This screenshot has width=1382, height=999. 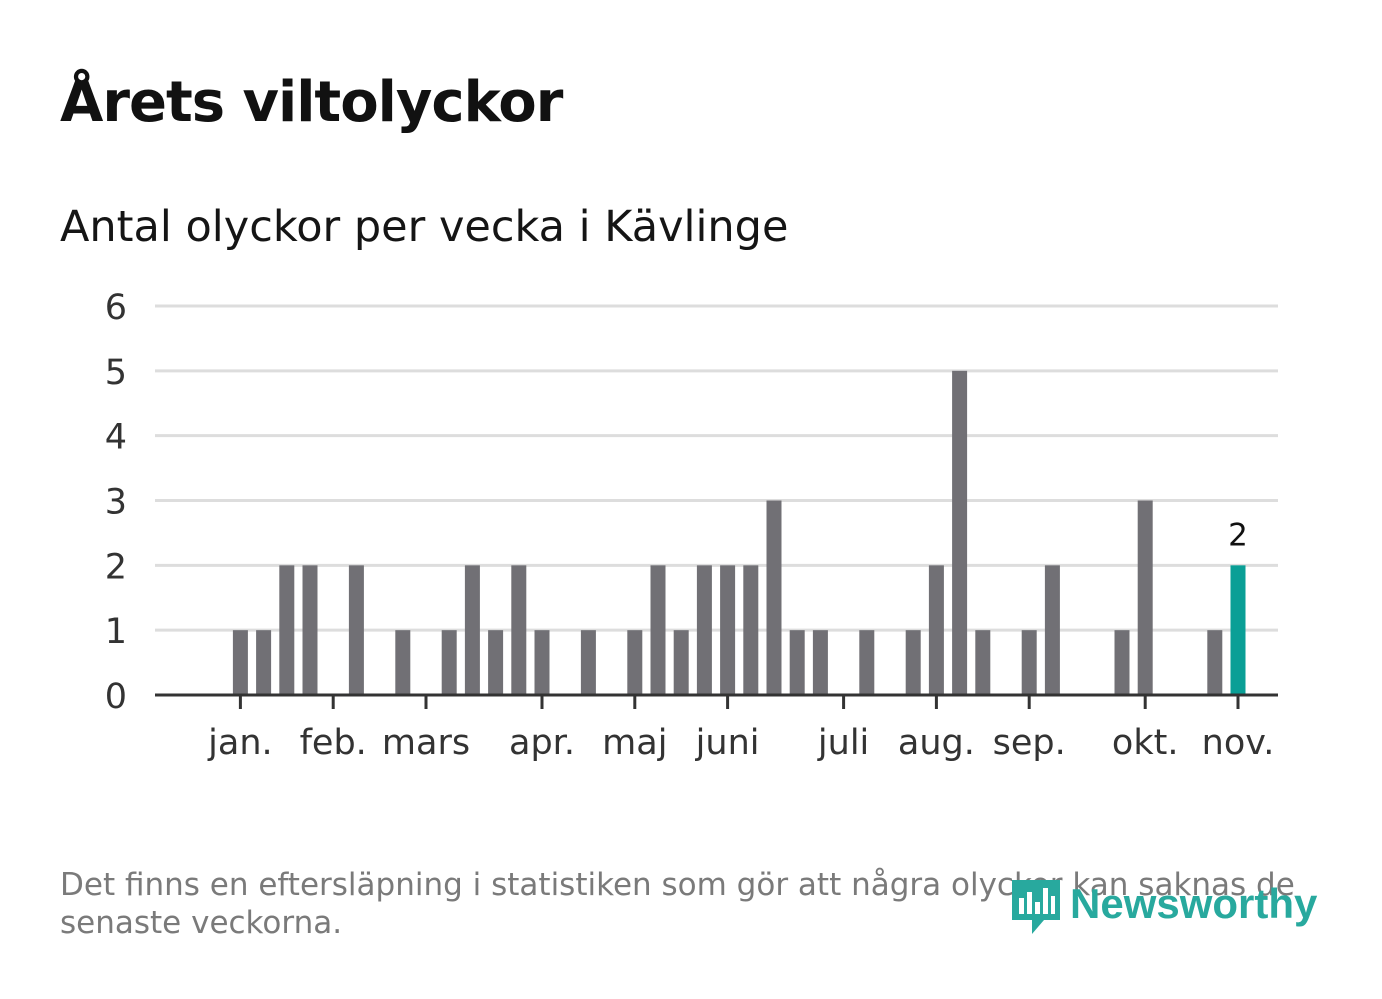 I want to click on y-tick-label-2: 2, so click(x=116, y=567).